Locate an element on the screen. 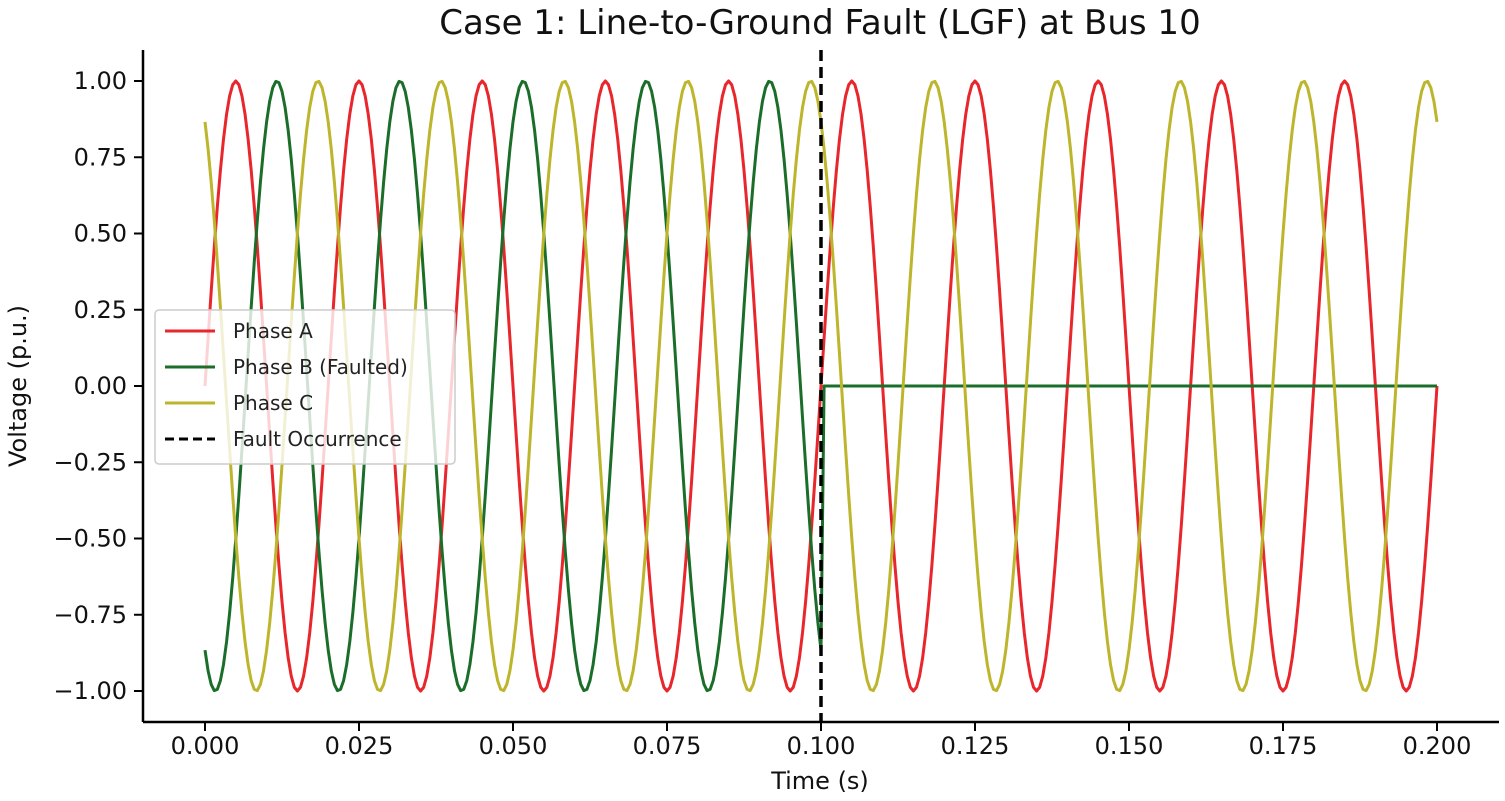 This screenshot has width=1505, height=801. y-tick-label: 1.00 is located at coordinates (100, 81).